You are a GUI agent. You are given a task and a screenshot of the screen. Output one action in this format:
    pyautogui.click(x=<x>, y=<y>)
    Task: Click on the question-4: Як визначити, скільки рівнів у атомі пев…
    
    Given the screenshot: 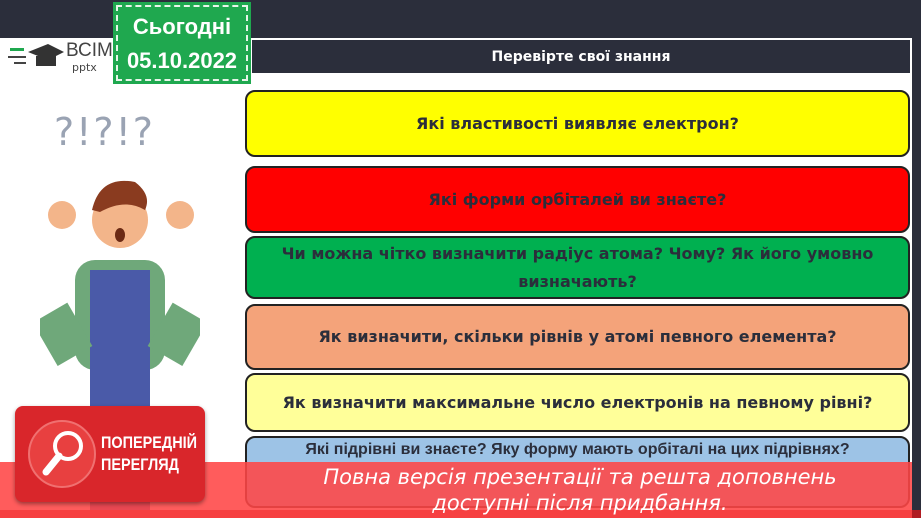 What is the action you would take?
    pyautogui.click(x=577, y=337)
    